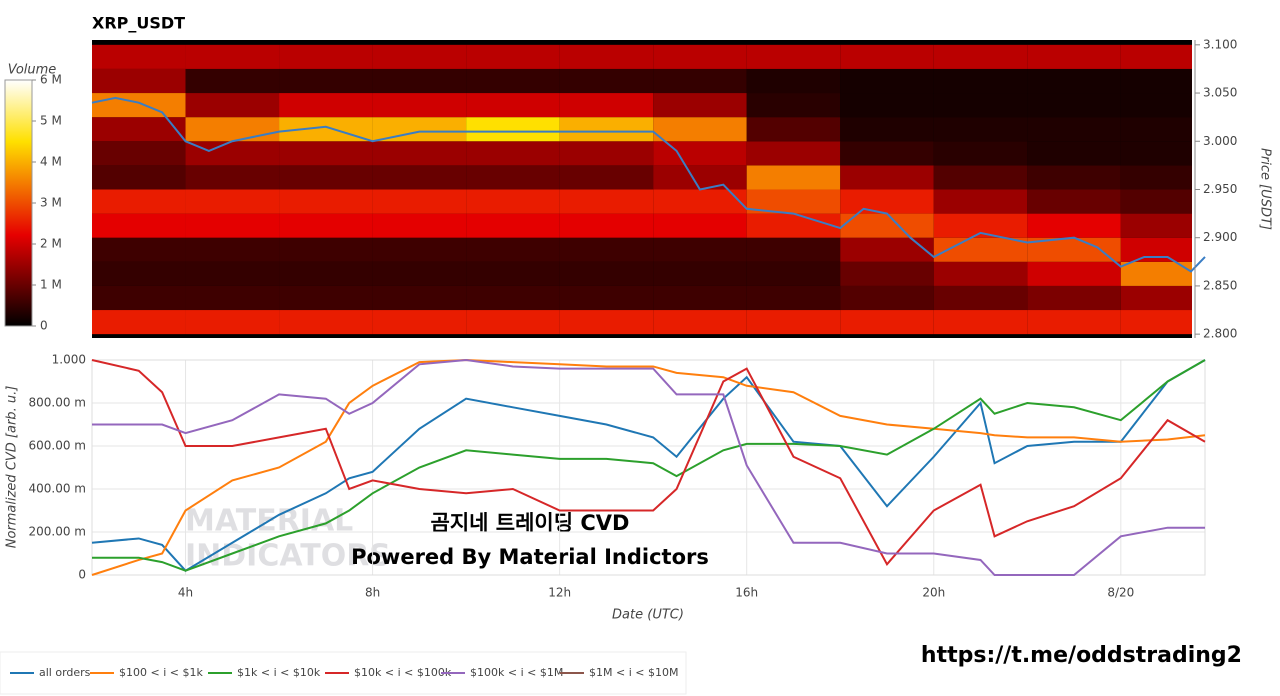 Image resolution: width=1280 pixels, height=696 pixels. What do you see at coordinates (1220, 93) in the screenshot?
I see `y-tick-label: 3.050` at bounding box center [1220, 93].